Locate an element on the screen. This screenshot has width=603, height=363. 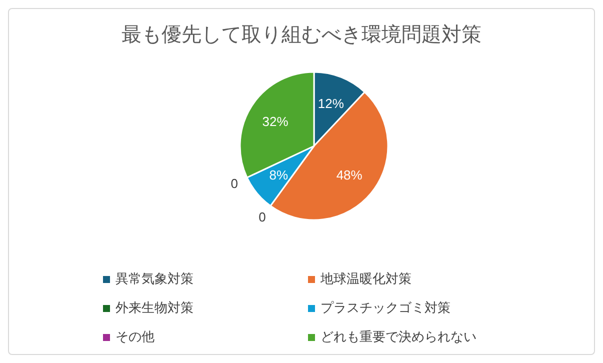
legend-label: 異常気象対策 is located at coordinates (155, 279).